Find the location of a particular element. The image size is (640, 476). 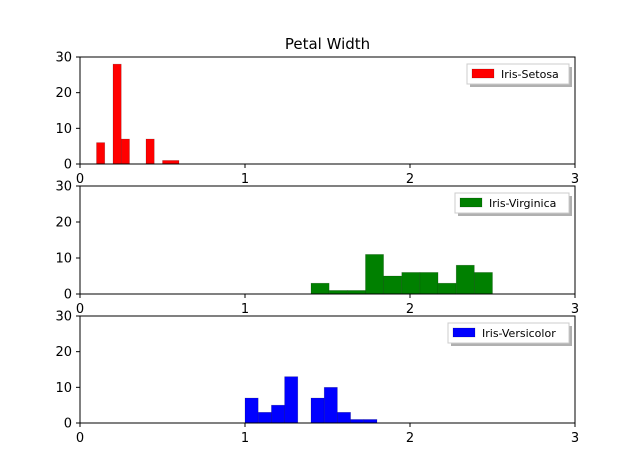

legend-label: Iris-Virginica is located at coordinates (522, 203).